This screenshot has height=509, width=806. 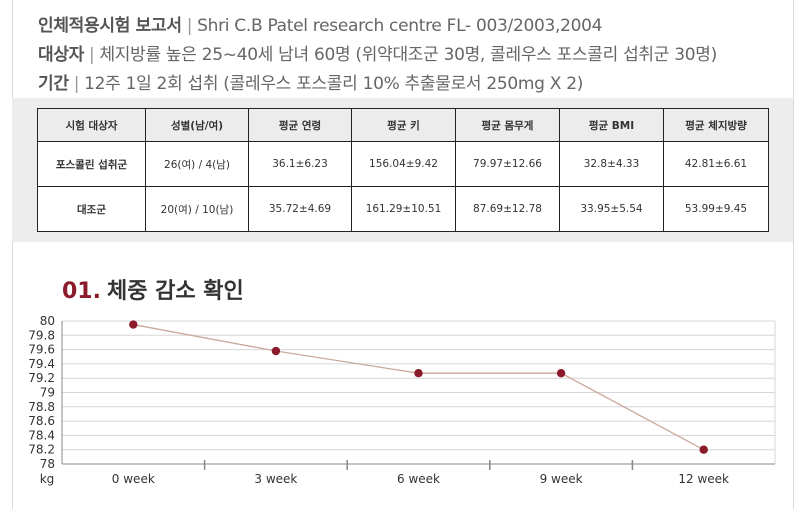 I want to click on y-tick-label: 79.6, so click(x=41, y=350).